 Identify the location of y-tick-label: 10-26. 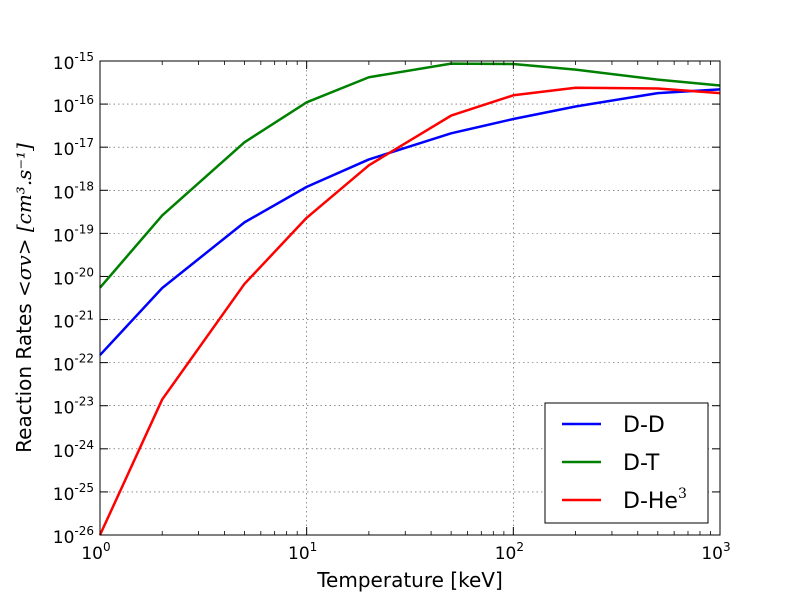
(73, 536).